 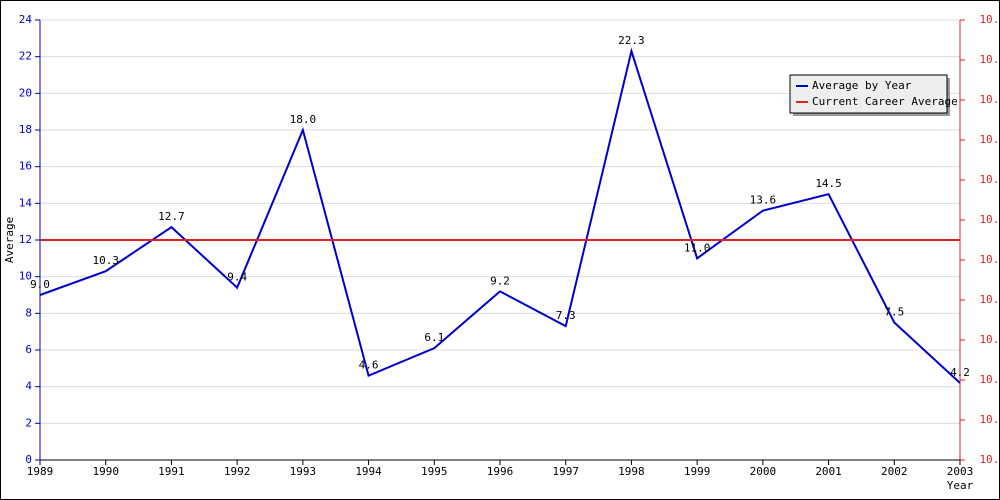 I want to click on y-axis-label: Average, so click(x=9, y=240).